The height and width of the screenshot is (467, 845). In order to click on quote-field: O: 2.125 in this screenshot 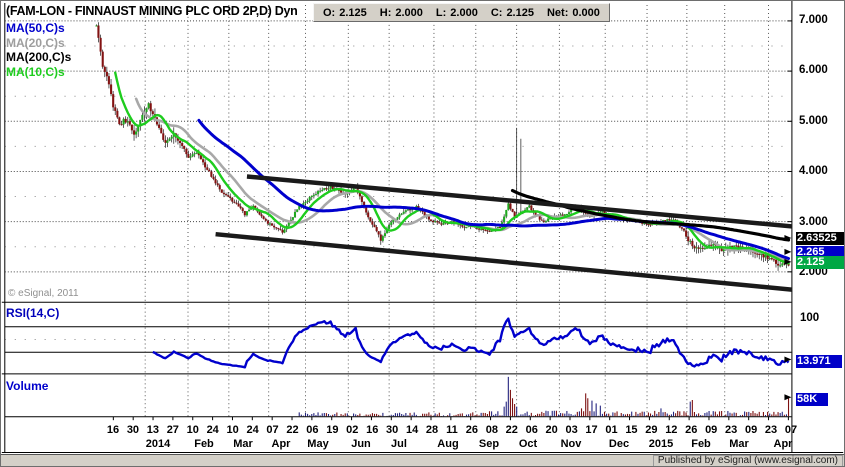, I will do `click(345, 13)`.